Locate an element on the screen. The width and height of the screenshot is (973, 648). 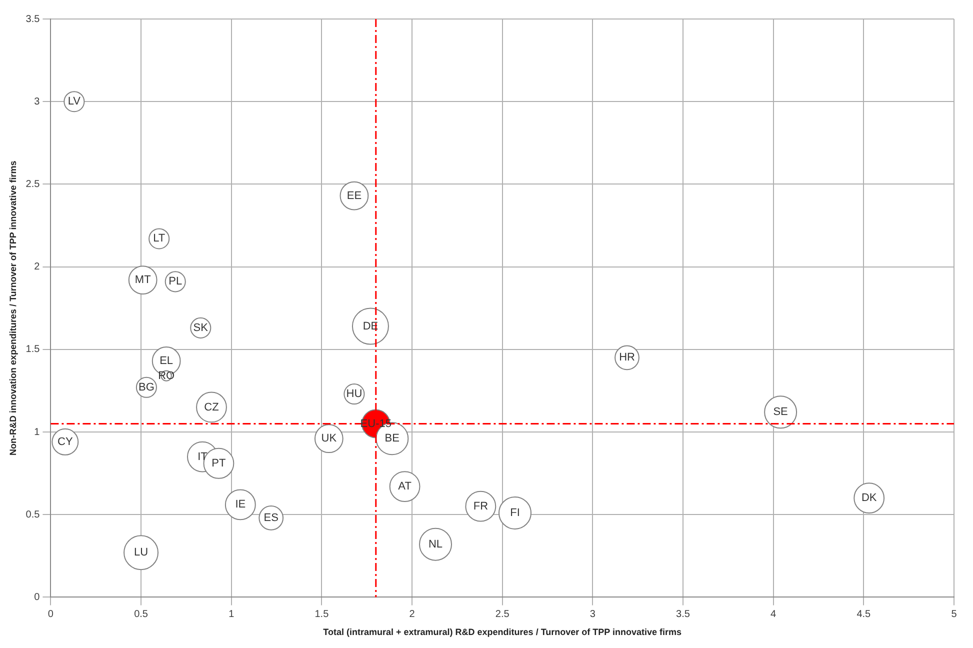
data-label: PT is located at coordinates (219, 463).